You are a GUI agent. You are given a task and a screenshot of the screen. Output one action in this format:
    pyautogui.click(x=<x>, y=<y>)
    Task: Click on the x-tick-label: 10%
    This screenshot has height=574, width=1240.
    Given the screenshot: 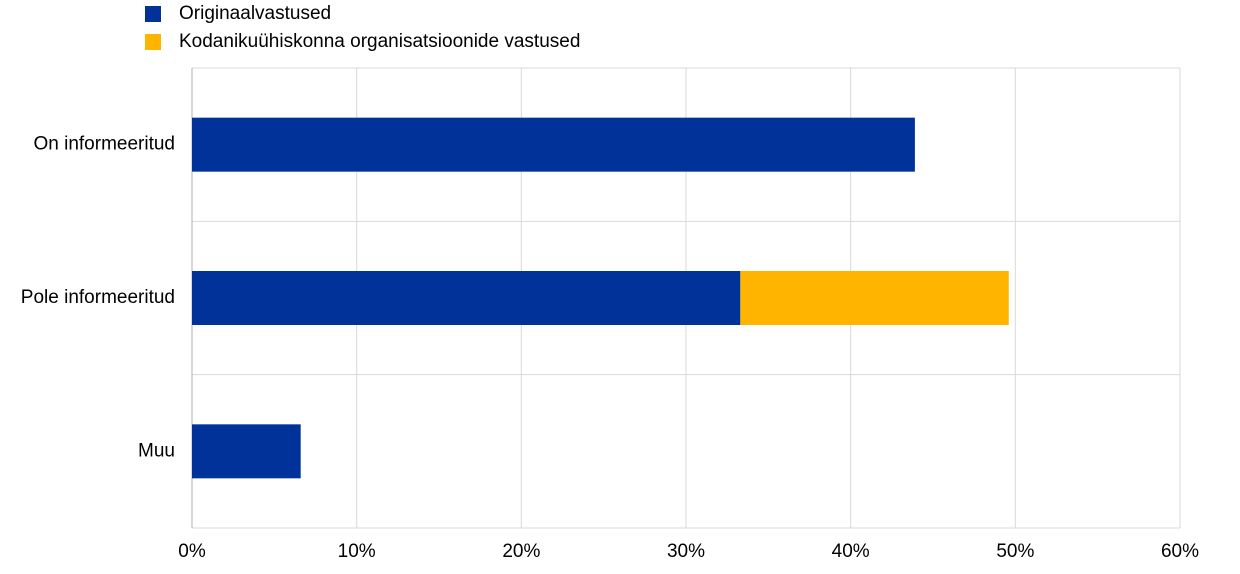 What is the action you would take?
    pyautogui.click(x=357, y=551)
    